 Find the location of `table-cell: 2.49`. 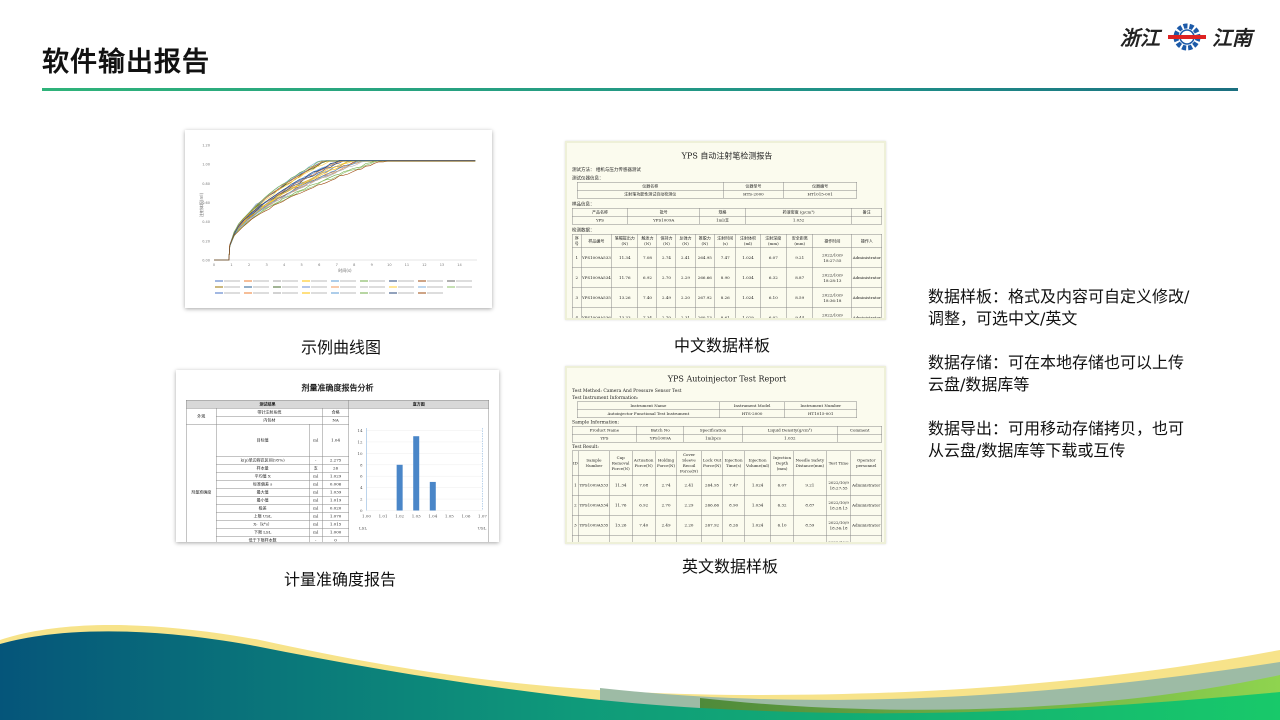

table-cell: 2.49 is located at coordinates (666, 297).